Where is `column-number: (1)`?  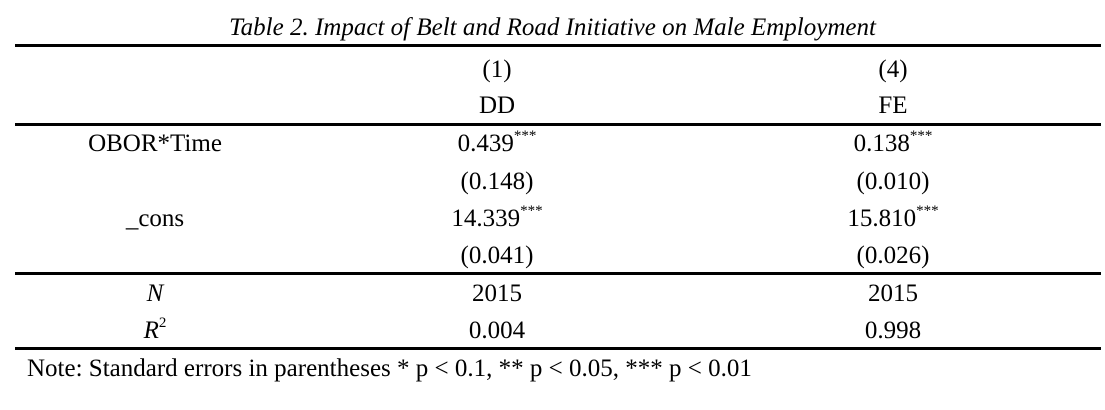
column-number: (1) is located at coordinates (497, 69).